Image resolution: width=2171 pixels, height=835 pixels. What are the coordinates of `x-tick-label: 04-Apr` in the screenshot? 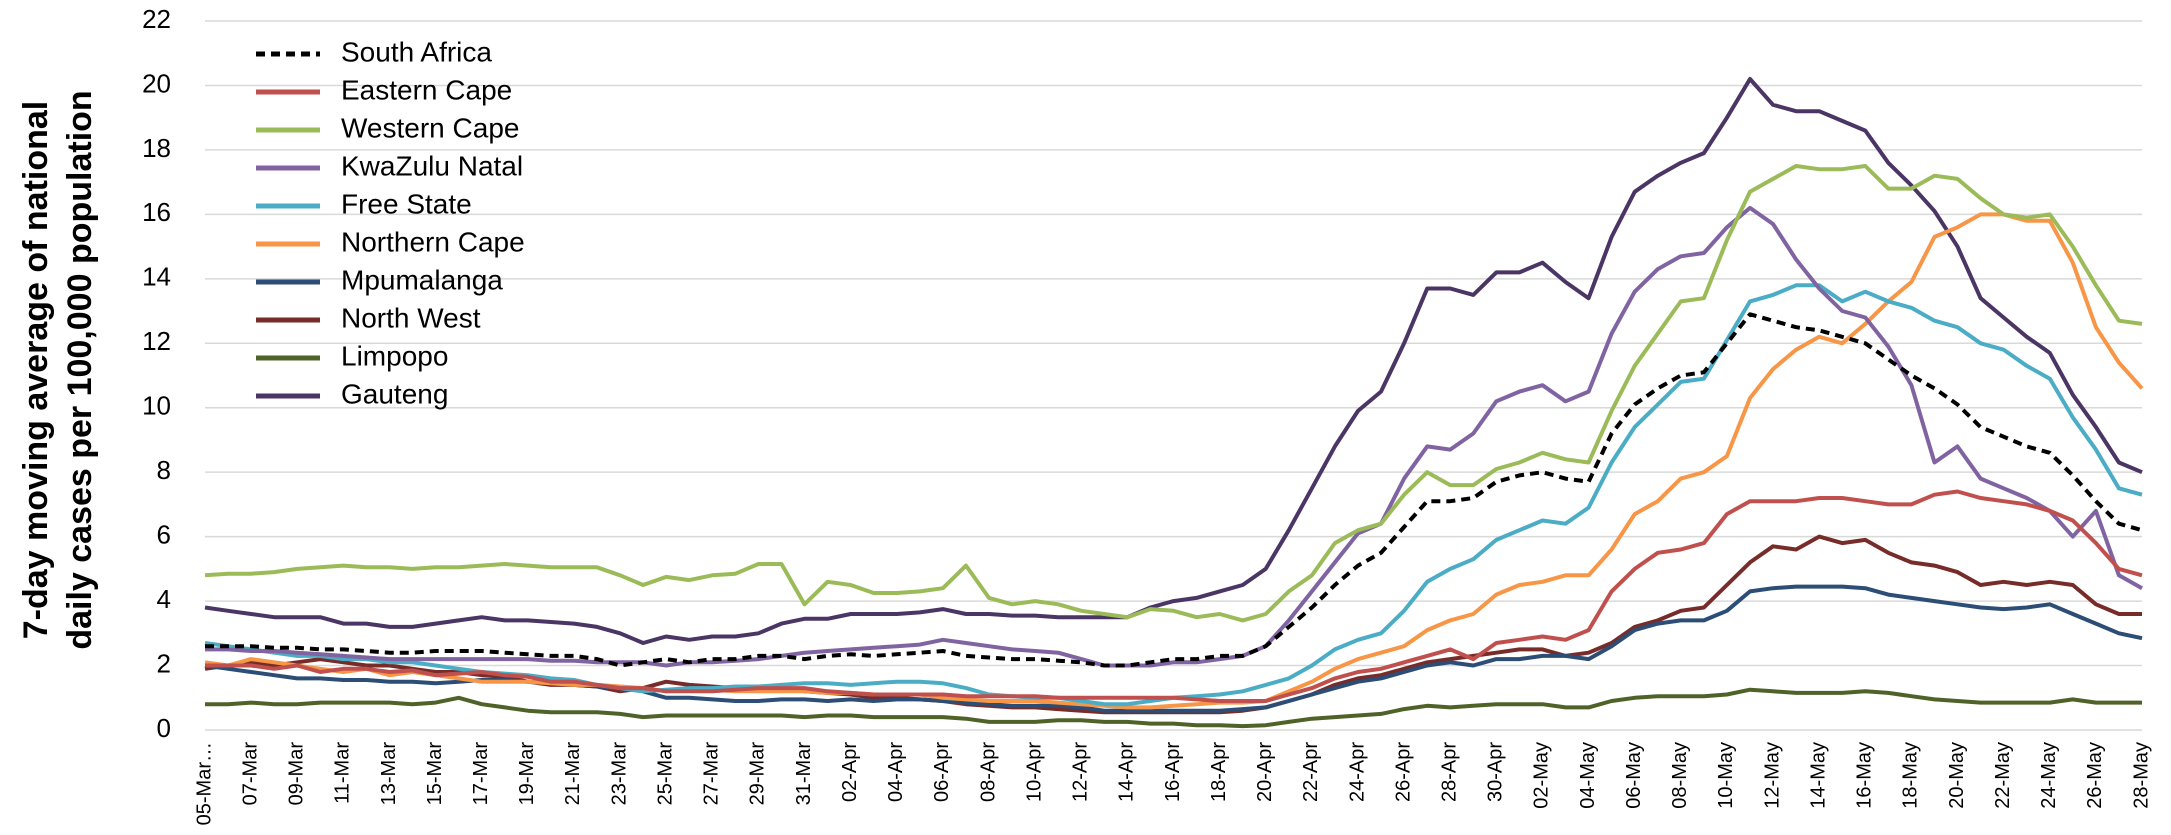 It's located at (896, 772).